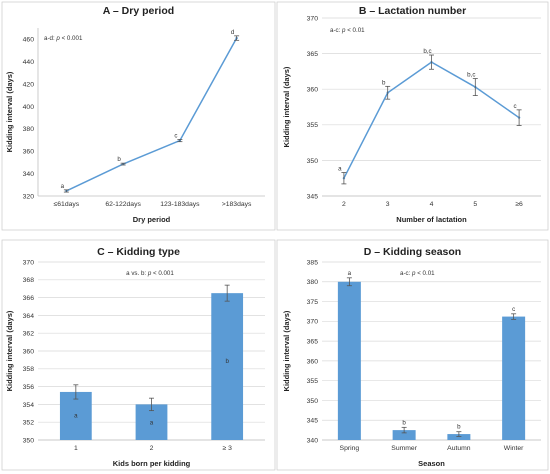 The image size is (550, 474). What do you see at coordinates (29, 84) in the screenshot?
I see `y-tick-label: 420` at bounding box center [29, 84].